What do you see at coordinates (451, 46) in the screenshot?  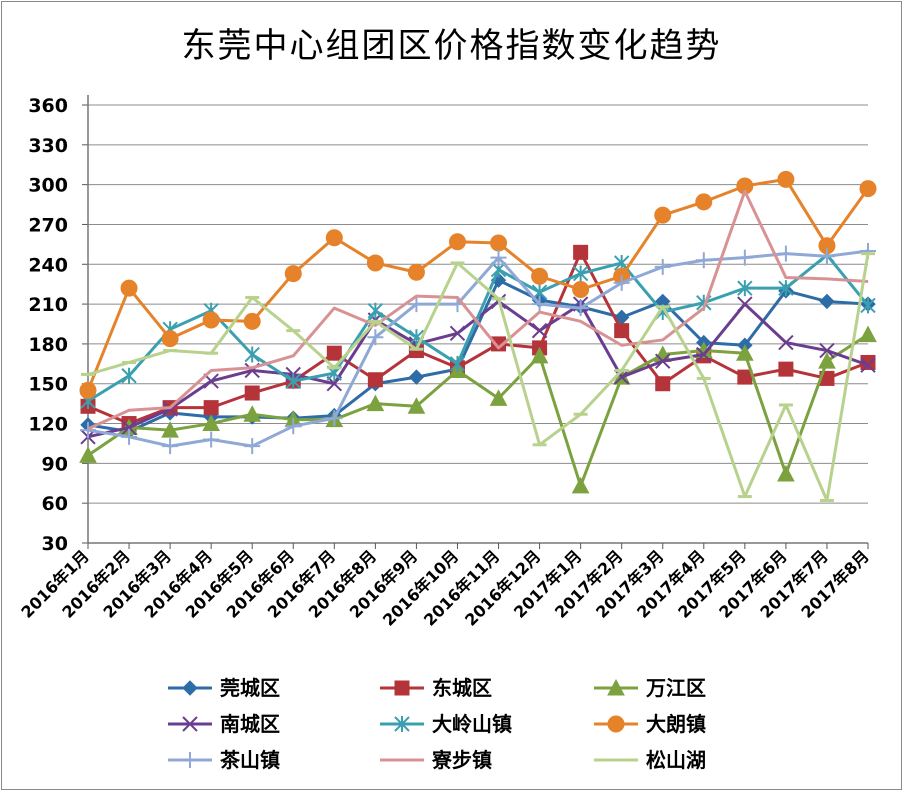 I see `chart-title: 东莞中心组团区价格指数变化趋势` at bounding box center [451, 46].